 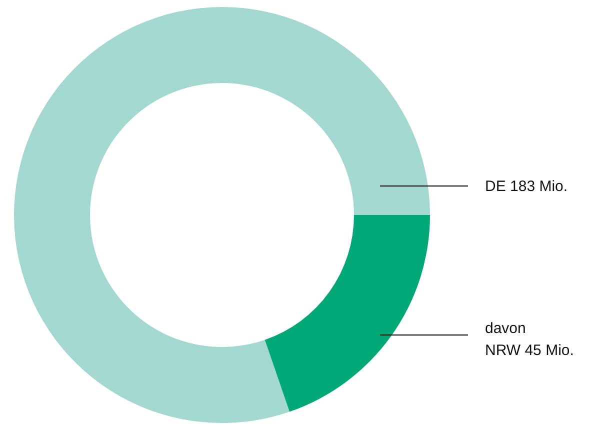 What do you see at coordinates (529, 339) in the screenshot?
I see `slice-label: davon NRW 45 Mio.` at bounding box center [529, 339].